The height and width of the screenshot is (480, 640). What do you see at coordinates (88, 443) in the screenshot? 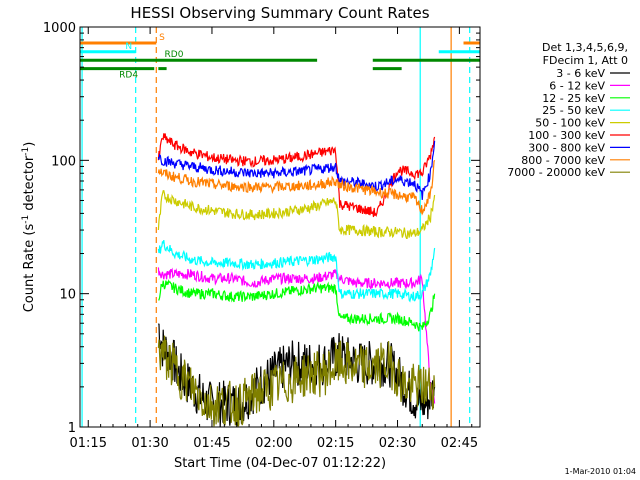
I see `x-tick-label-0: 01:15` at bounding box center [88, 443].